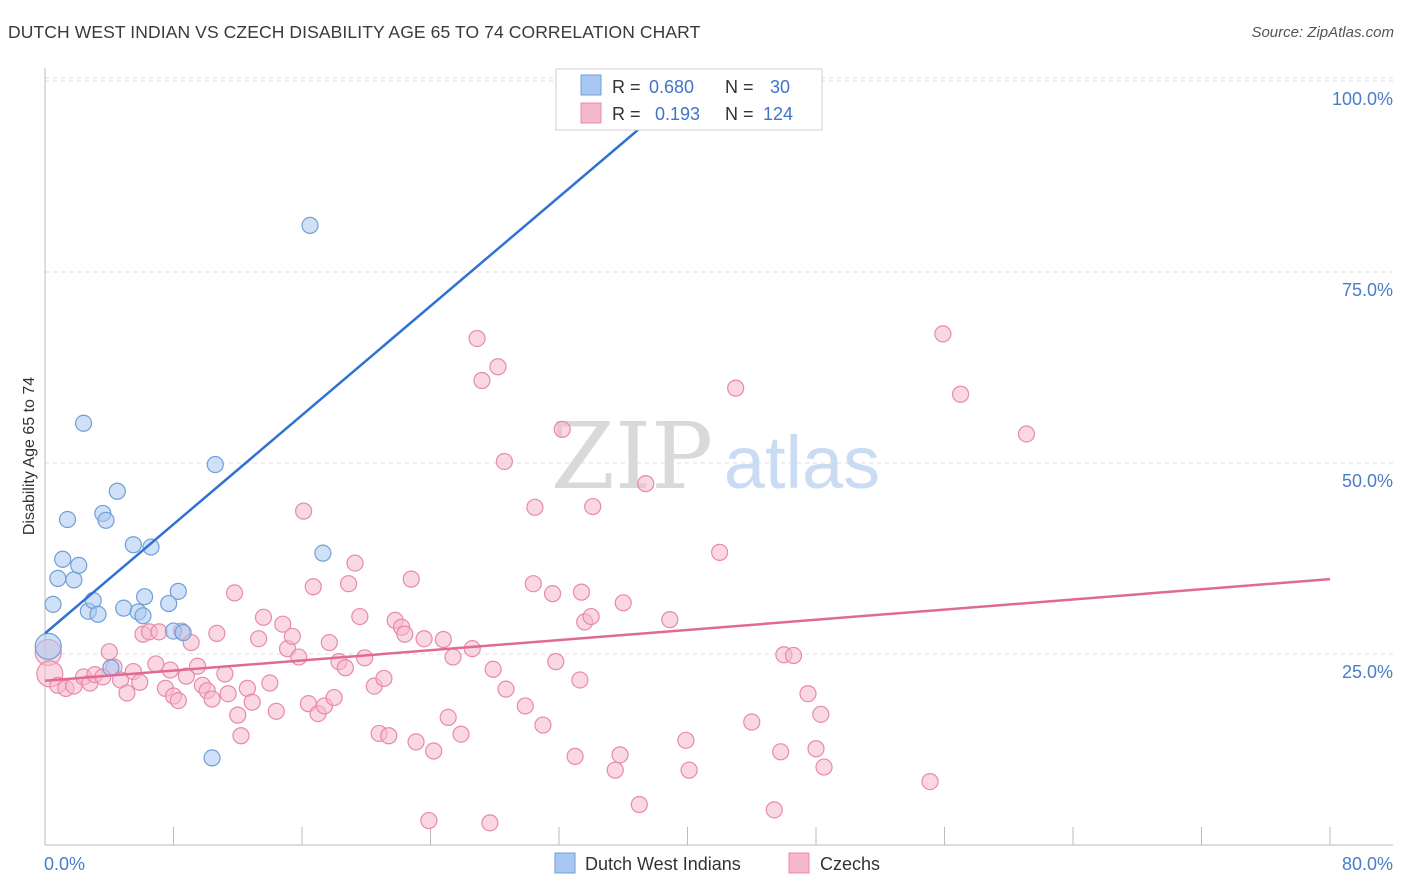 The width and height of the screenshot is (1406, 892). What do you see at coordinates (1367, 672) in the screenshot?
I see `y-tick-label-25: 25.0%` at bounding box center [1367, 672].